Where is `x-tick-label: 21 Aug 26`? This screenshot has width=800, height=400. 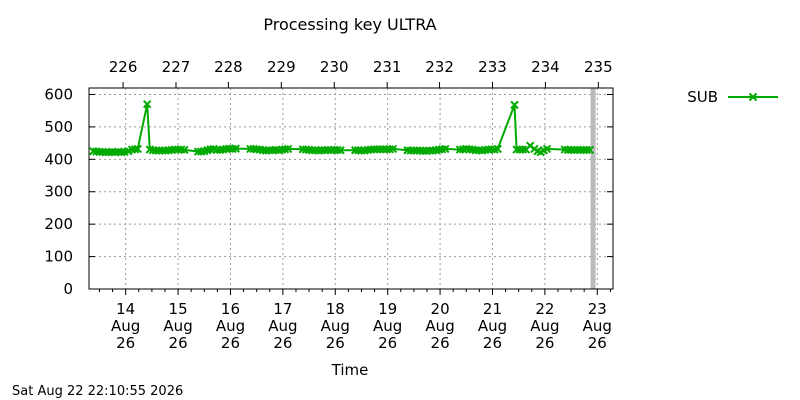
x-tick-label: 21 Aug 26 is located at coordinates (492, 326).